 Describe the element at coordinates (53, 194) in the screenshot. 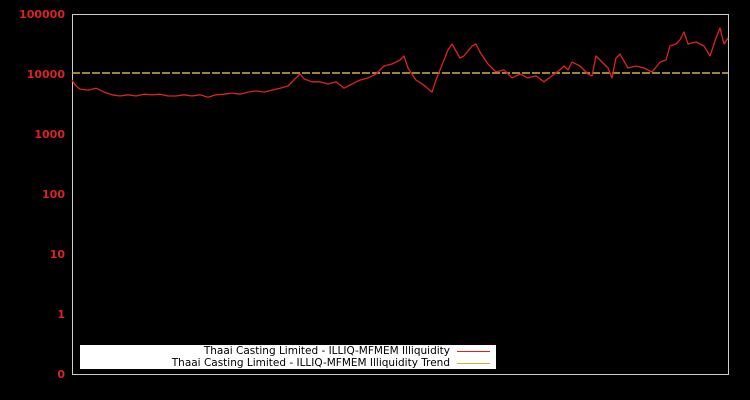

I see `y-tick-label: 100` at that location.